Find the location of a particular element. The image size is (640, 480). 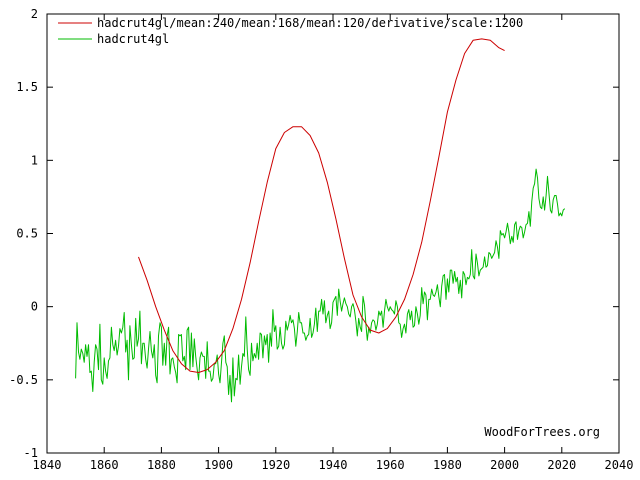

x-tick-label-1960: 1960 is located at coordinates (390, 465).